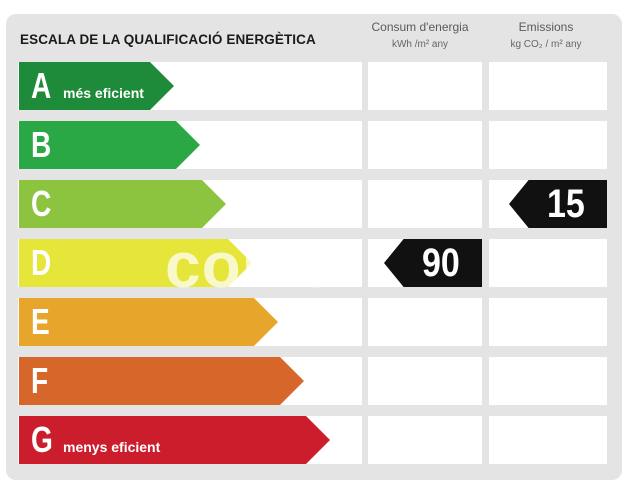  I want to click on rating-arrow-c: C, so click(122, 204).